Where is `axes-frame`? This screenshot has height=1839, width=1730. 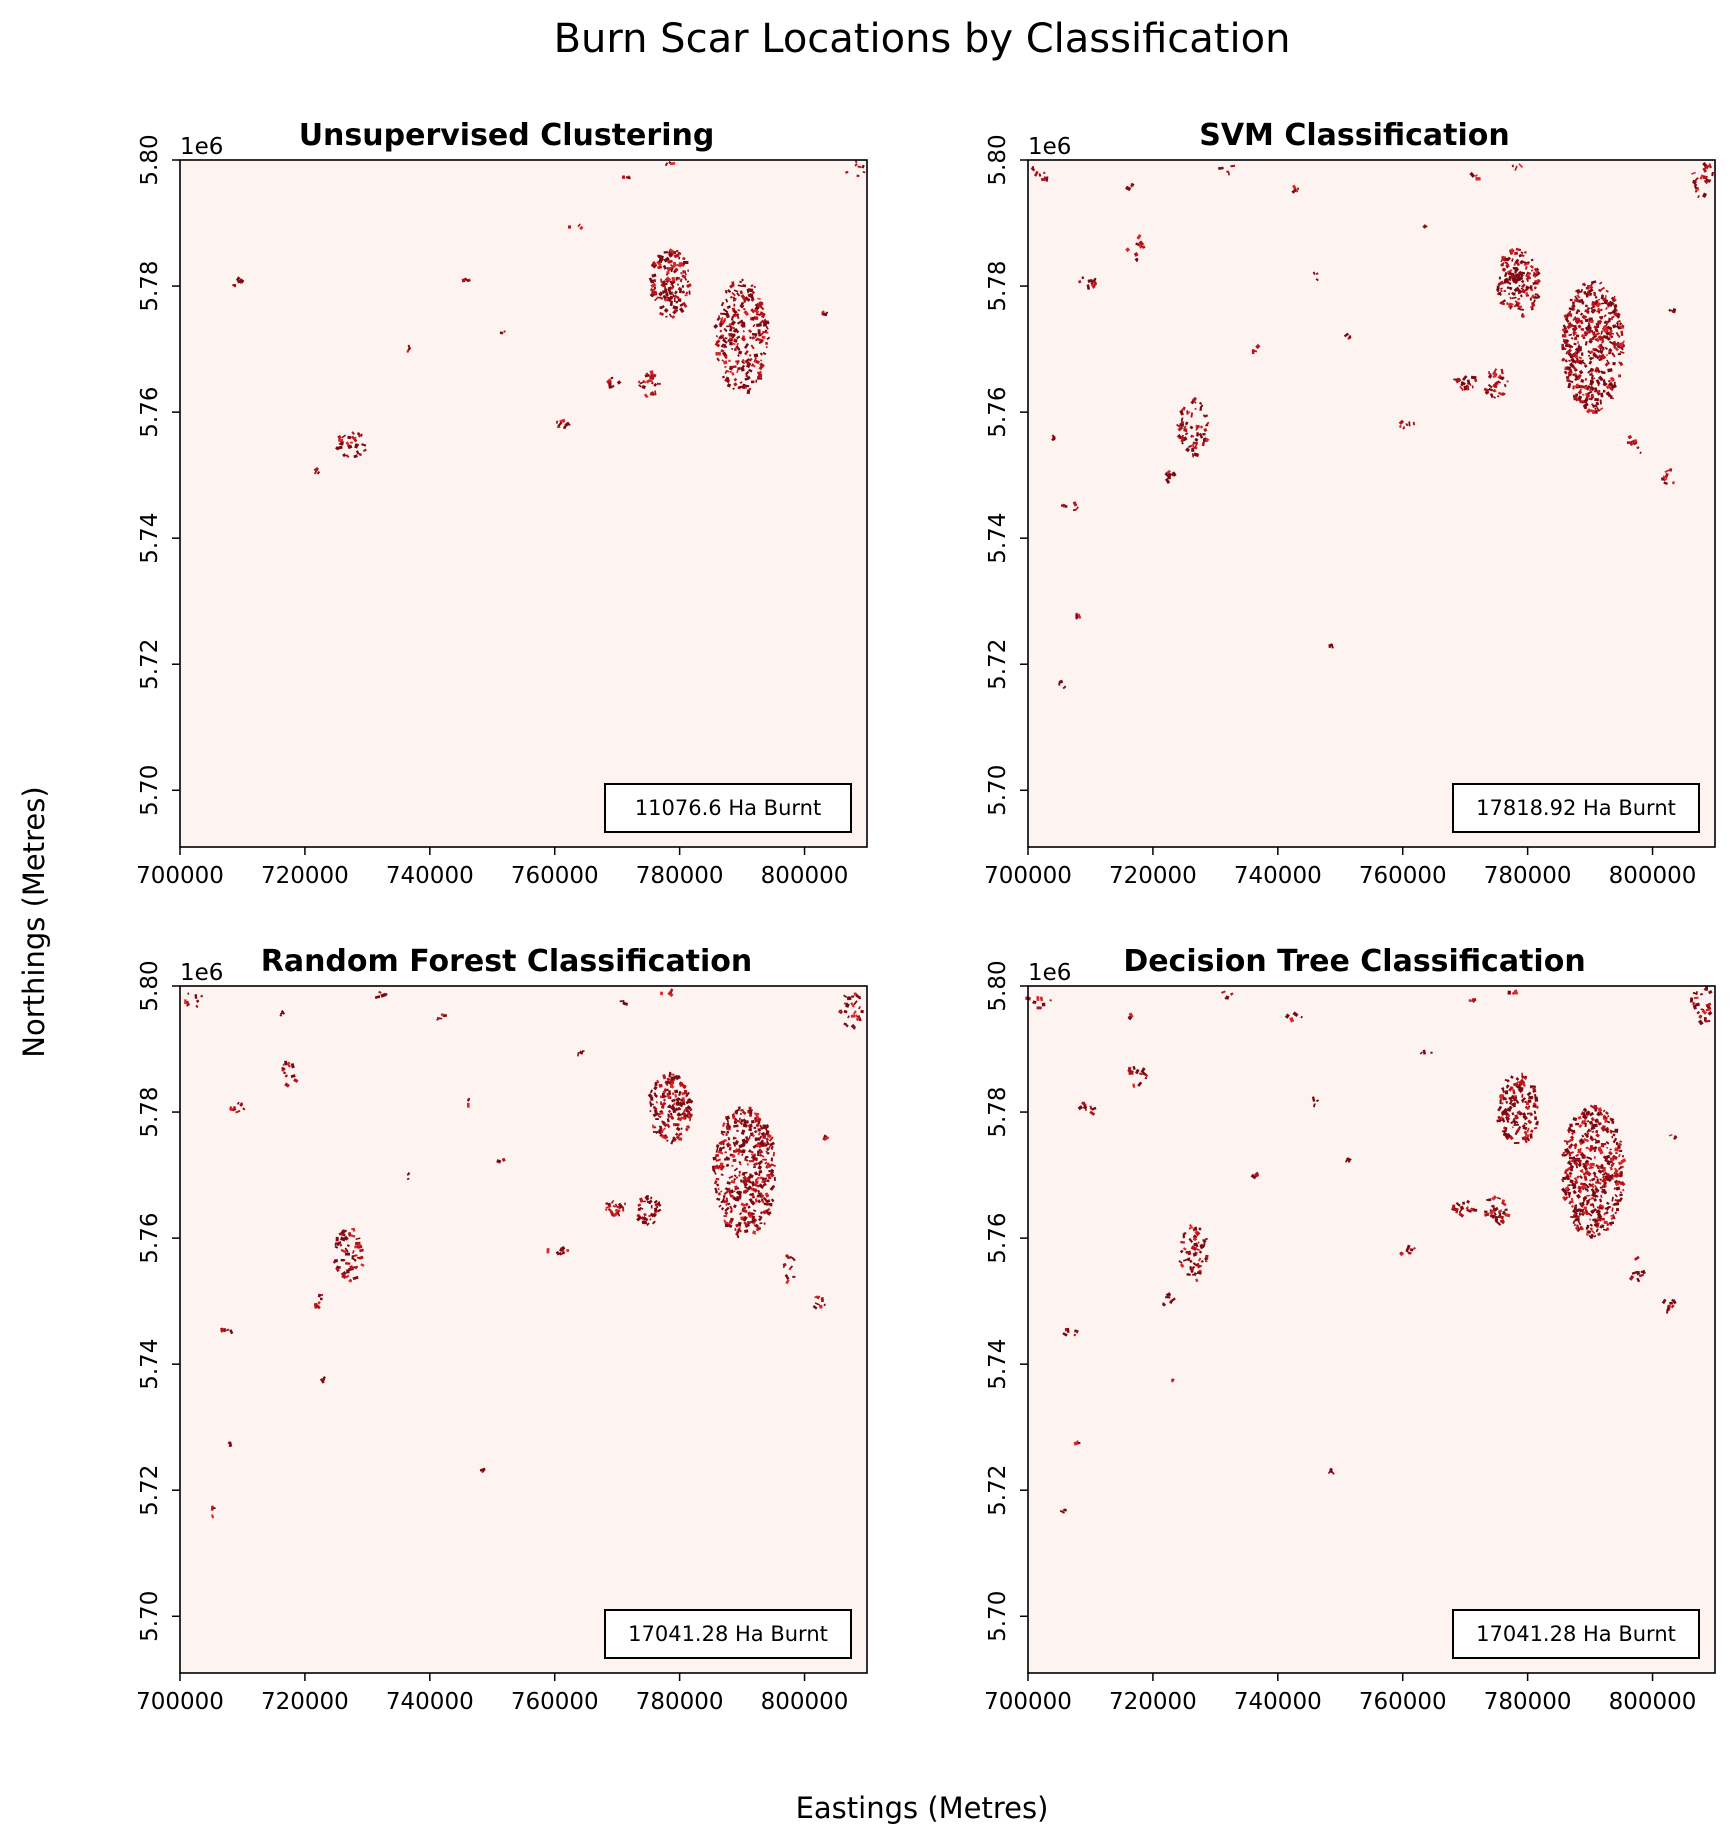
axes-frame is located at coordinates (1371, 503).